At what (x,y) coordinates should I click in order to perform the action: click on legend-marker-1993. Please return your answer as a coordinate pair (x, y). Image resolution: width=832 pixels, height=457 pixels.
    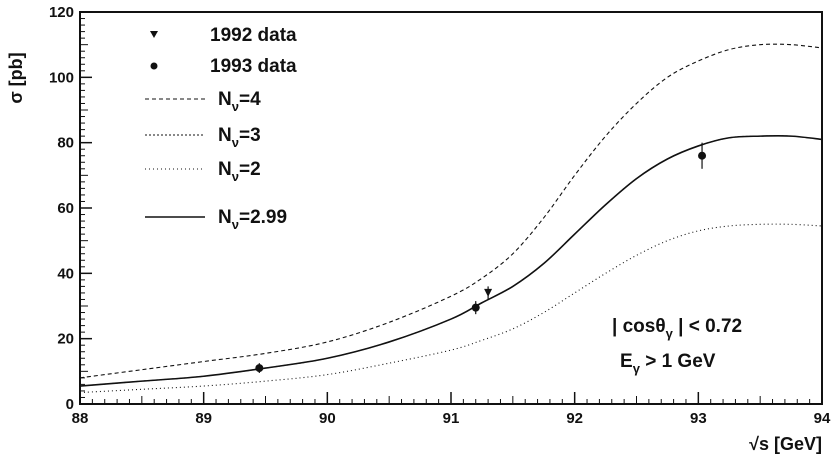
    Looking at the image, I should click on (154, 66).